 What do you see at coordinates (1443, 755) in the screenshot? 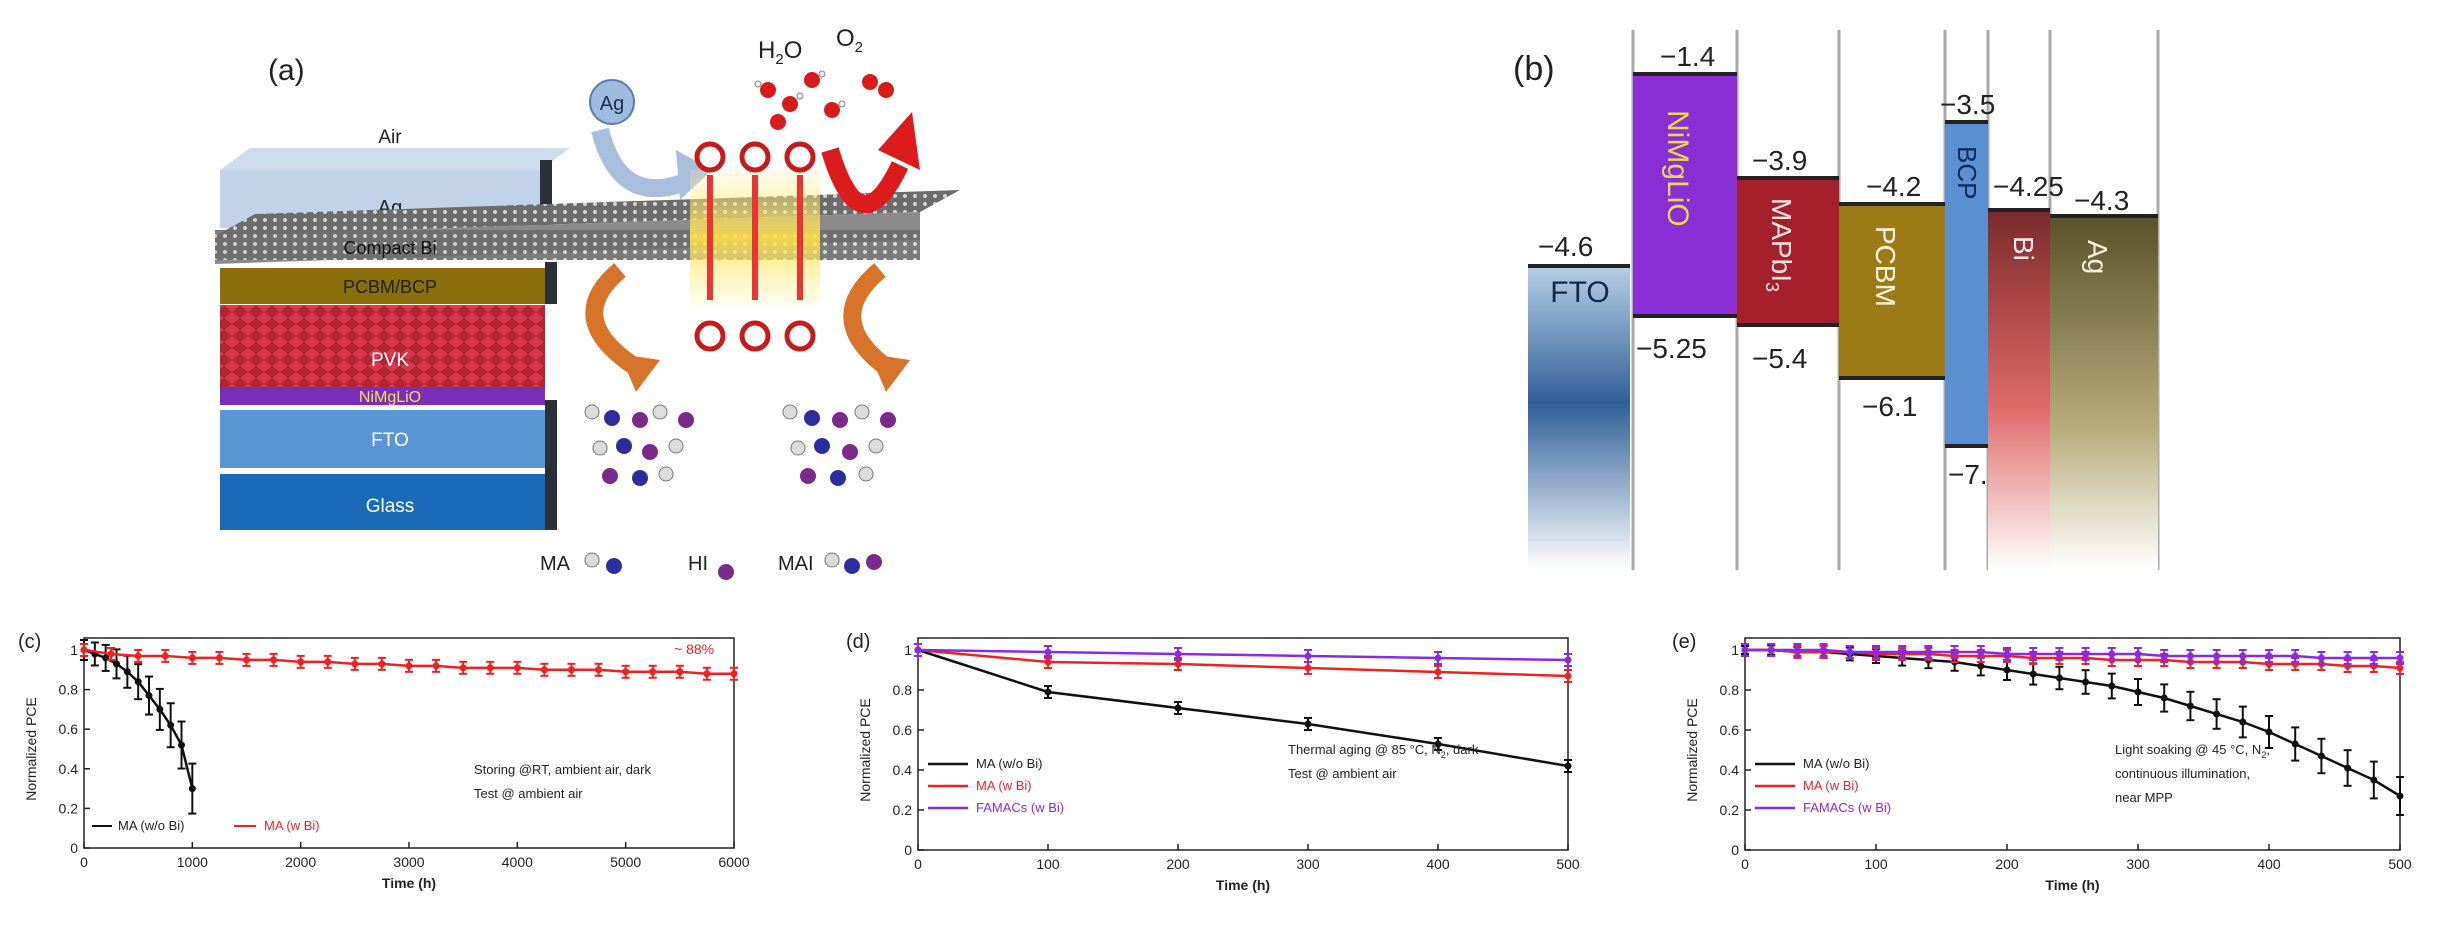
I see `condition-note-sub: 2` at bounding box center [1443, 755].